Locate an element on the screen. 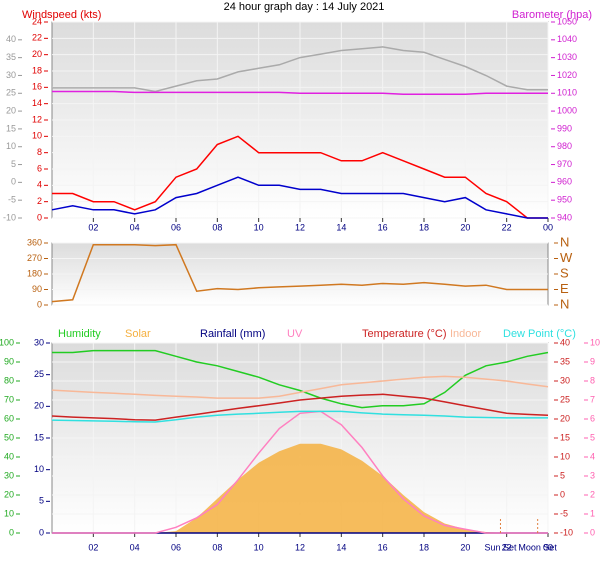 Image resolution: width=608 pixels, height=561 pixels. y-tick-label: 22 is located at coordinates (37, 38).